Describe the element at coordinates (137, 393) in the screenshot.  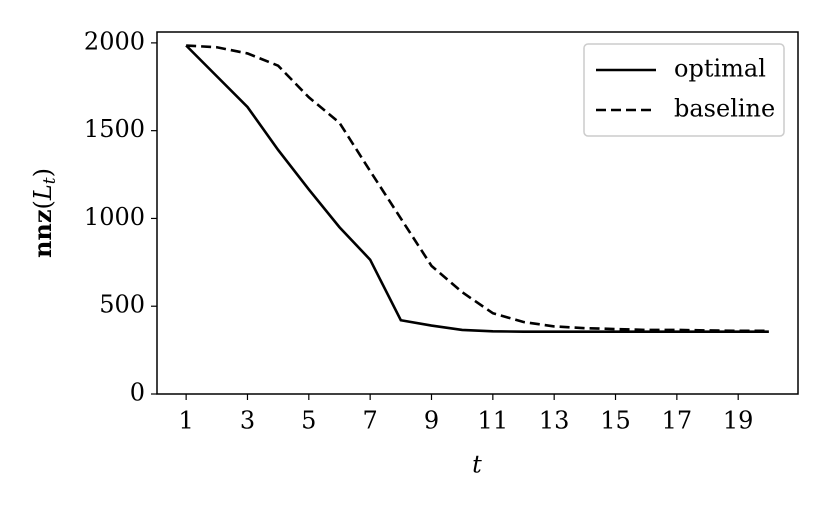
I see `y-tick-label: 0` at that location.